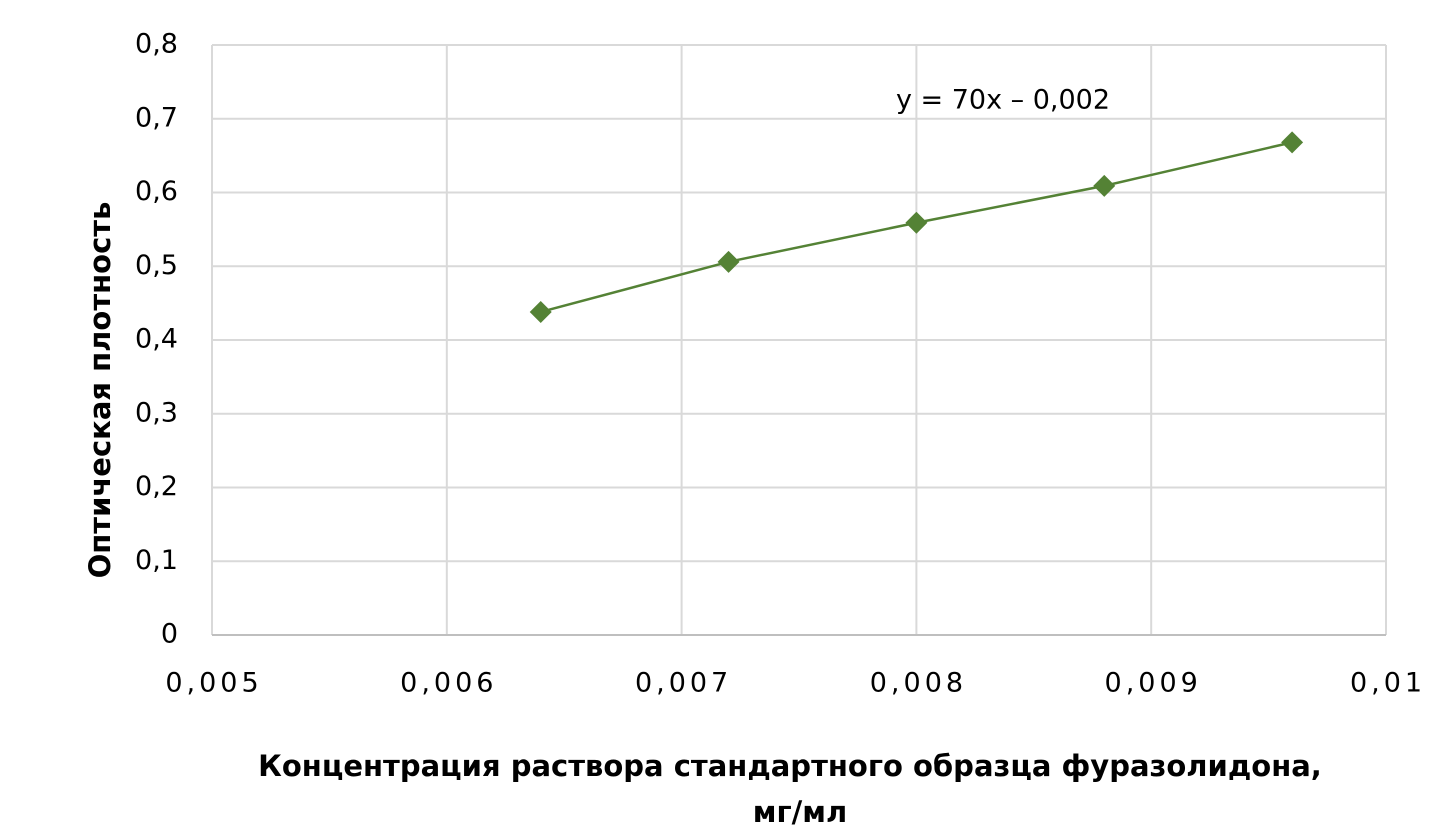 This screenshot has width=1443, height=838. Describe the element at coordinates (100, 390) in the screenshot. I see `y-axis-title: Оптическая плотность` at that location.